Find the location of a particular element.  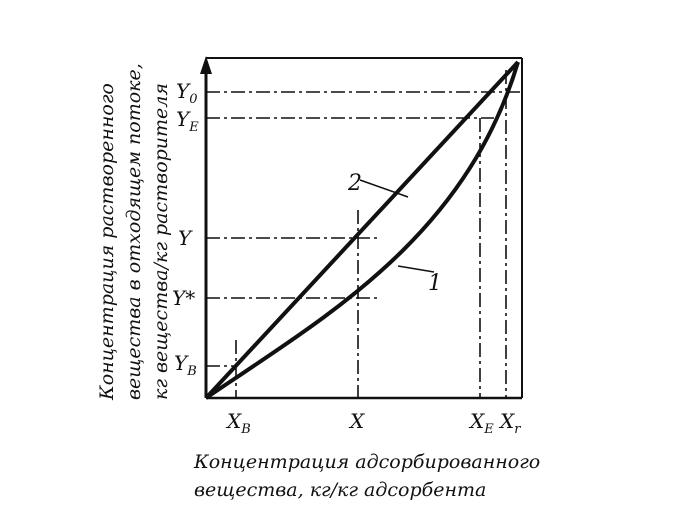

y-axis-arrow is located at coordinates (206, 65).